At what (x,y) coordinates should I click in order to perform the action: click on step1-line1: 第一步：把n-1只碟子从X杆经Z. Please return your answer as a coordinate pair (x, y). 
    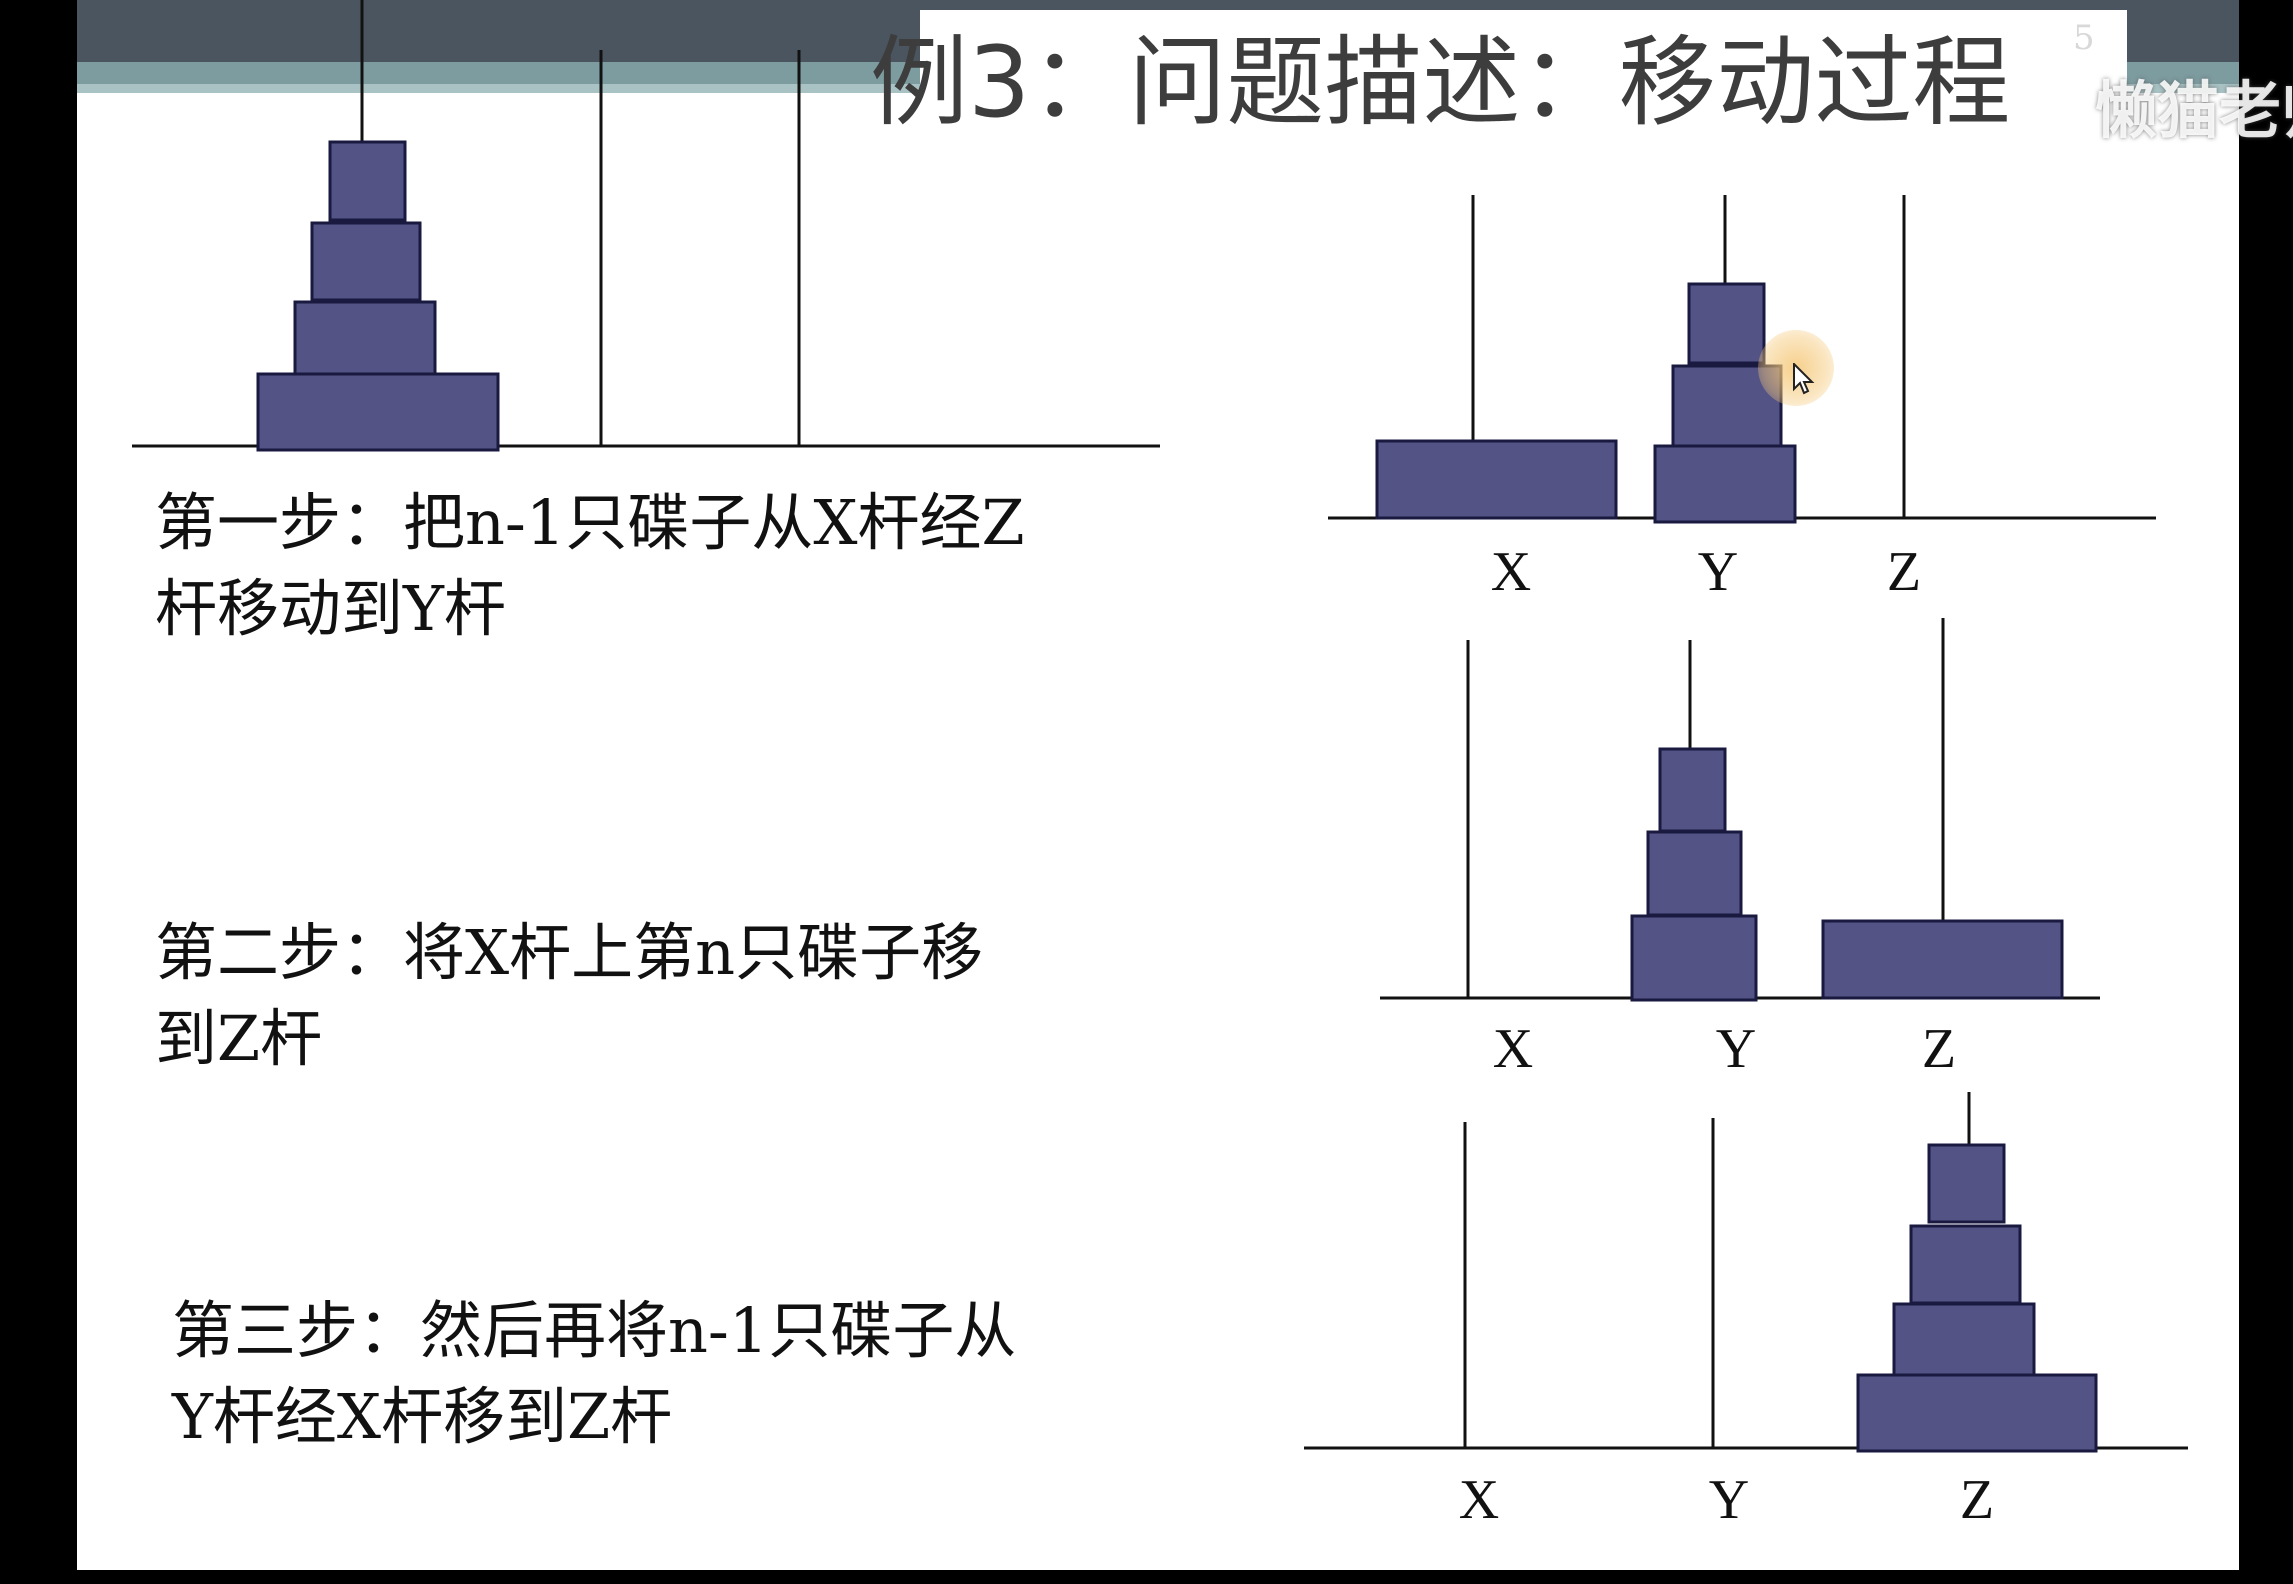
    Looking at the image, I should click on (590, 522).